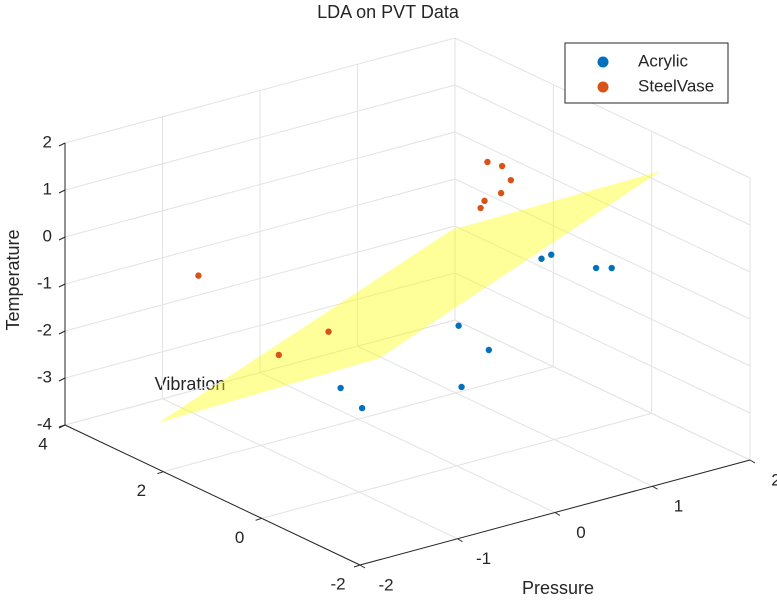 The width and height of the screenshot is (777, 605). What do you see at coordinates (663, 60) in the screenshot?
I see `legend-label: Acrylic` at bounding box center [663, 60].